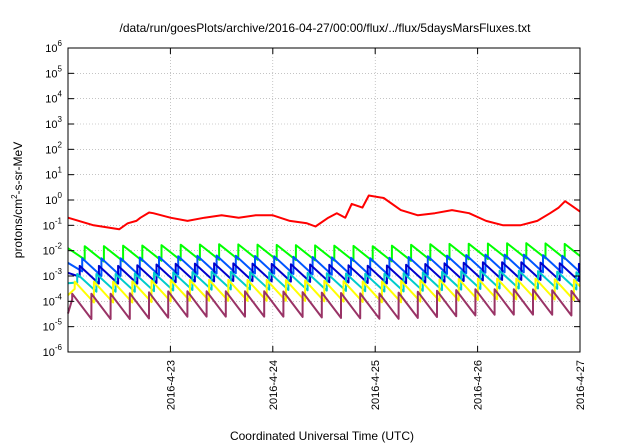 The height and width of the screenshot is (448, 640). Describe the element at coordinates (274, 385) in the screenshot. I see `x-tick-label: 2016-4-24` at that location.